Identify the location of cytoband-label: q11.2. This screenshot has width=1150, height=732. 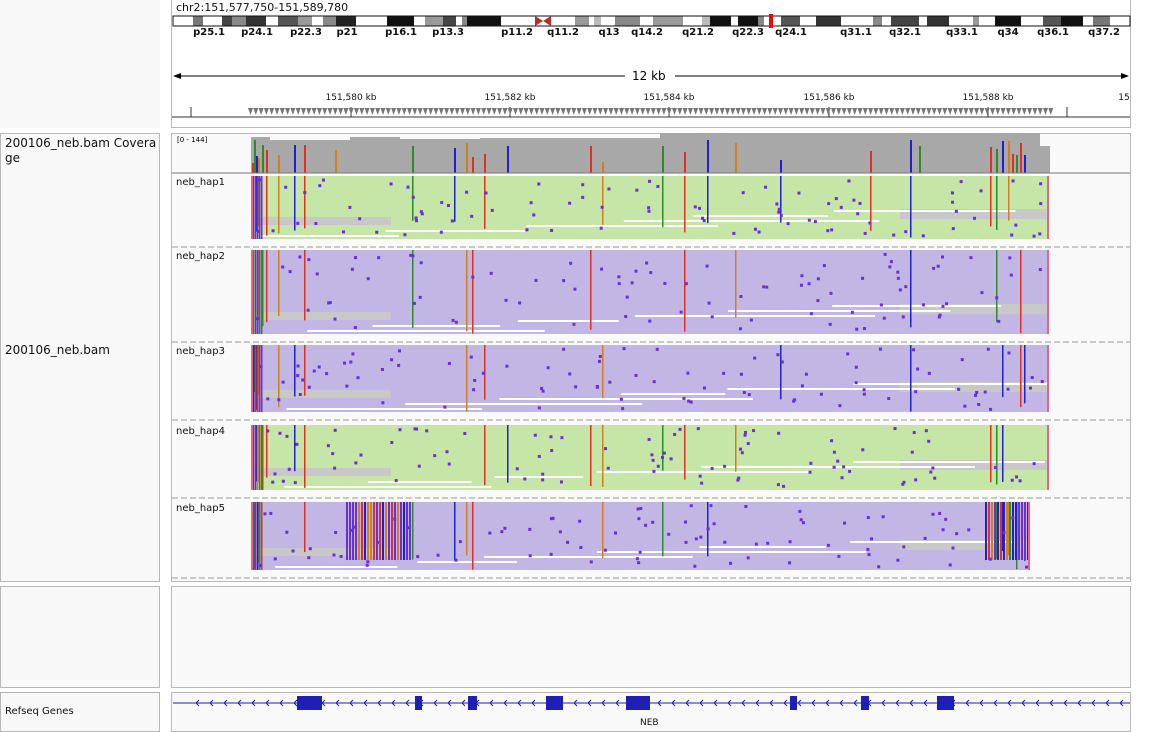
(563, 32).